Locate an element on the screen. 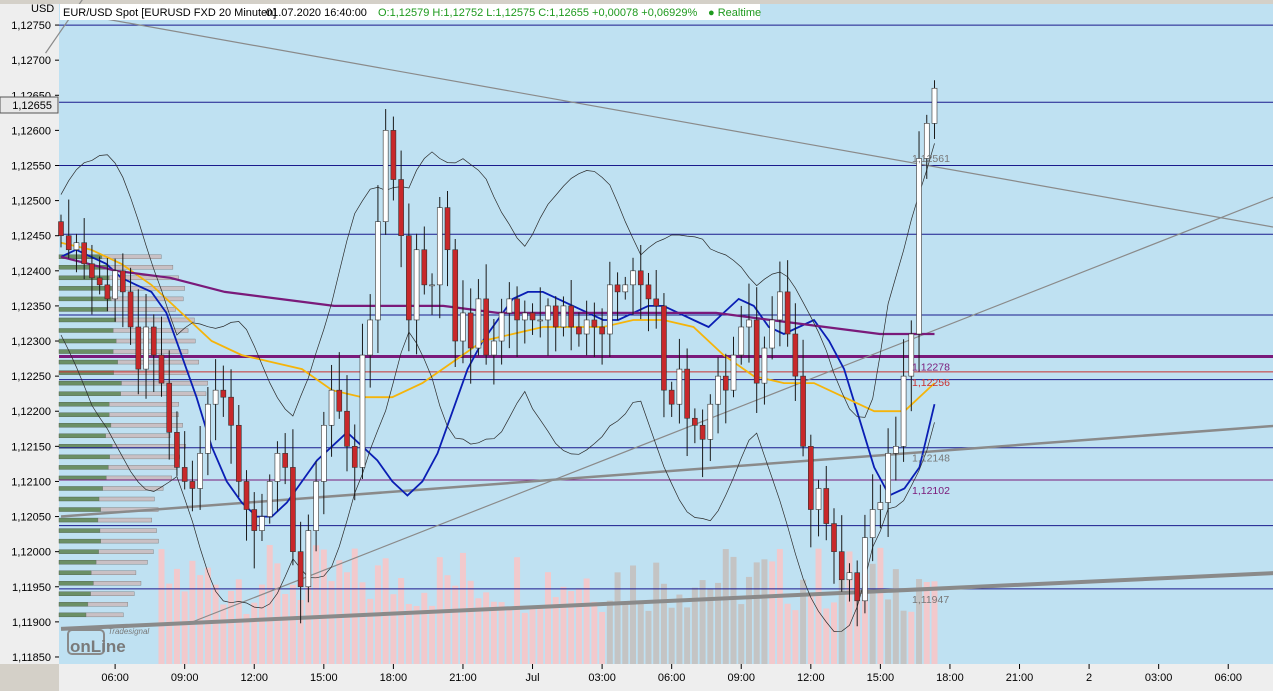 The height and width of the screenshot is (691, 1273). time-axis is located at coordinates (666, 677).